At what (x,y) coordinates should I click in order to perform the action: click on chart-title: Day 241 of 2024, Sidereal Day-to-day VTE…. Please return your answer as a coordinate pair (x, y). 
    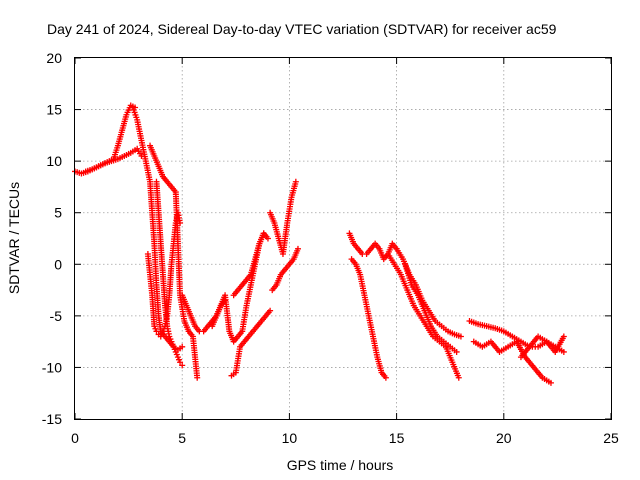
    Looking at the image, I should click on (302, 29).